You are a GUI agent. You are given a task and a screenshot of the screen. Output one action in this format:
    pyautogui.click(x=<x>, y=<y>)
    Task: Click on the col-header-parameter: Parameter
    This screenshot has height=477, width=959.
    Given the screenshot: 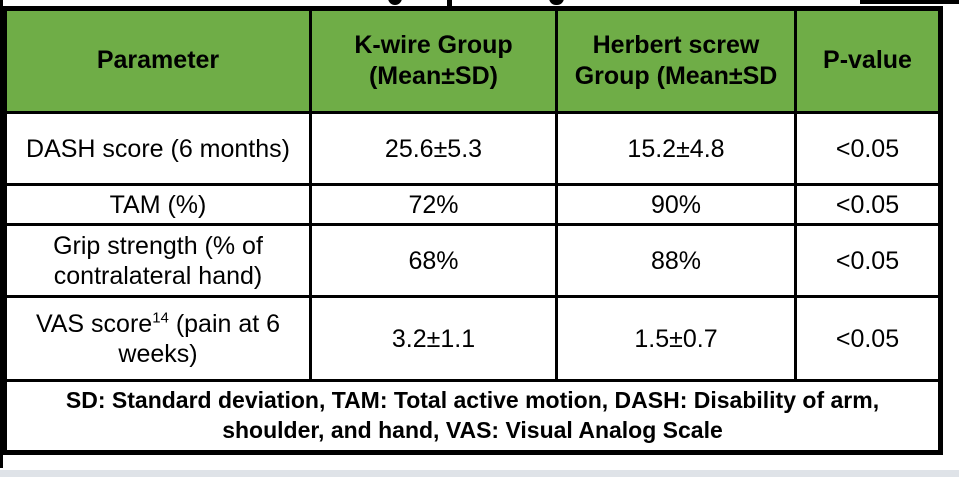 What is the action you would take?
    pyautogui.click(x=157, y=60)
    